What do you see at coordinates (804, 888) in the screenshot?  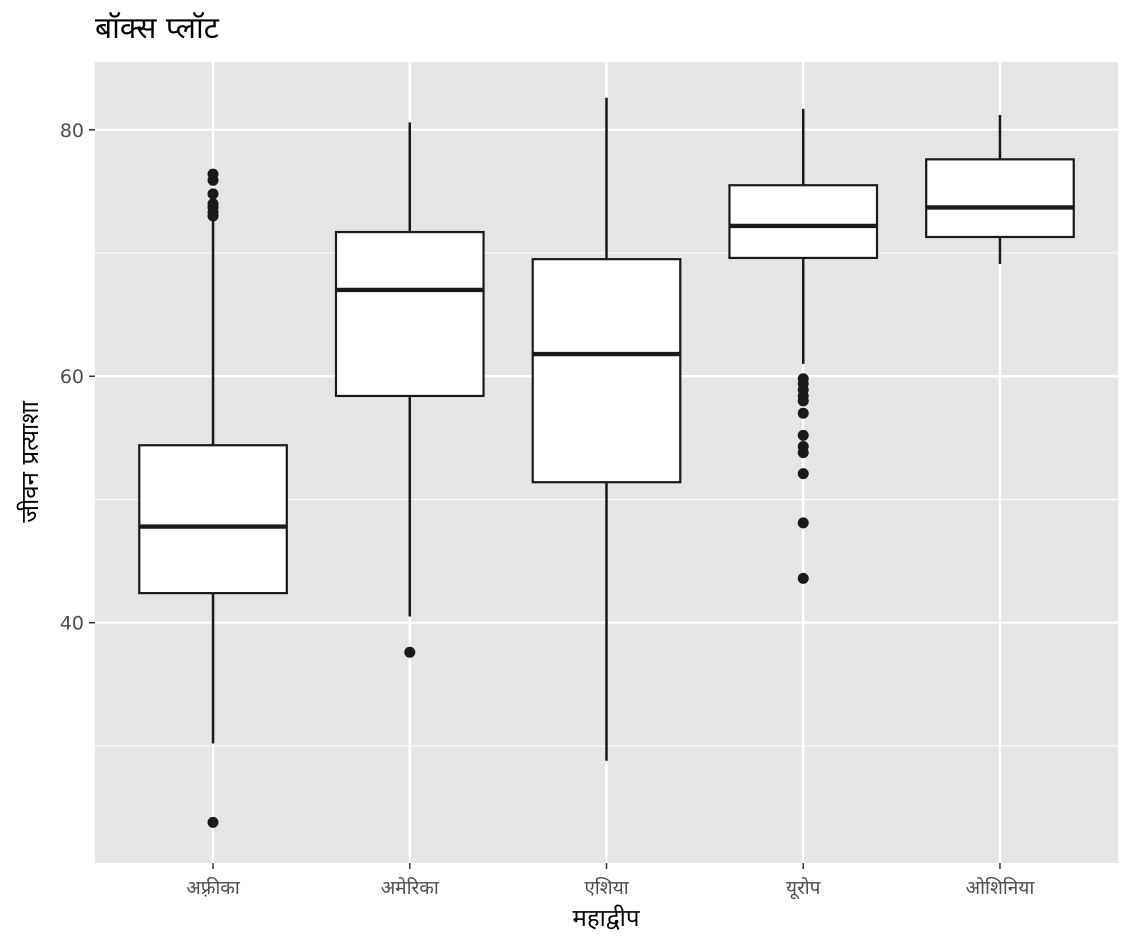 I see `x-tick-label: यूरोप` at bounding box center [804, 888].